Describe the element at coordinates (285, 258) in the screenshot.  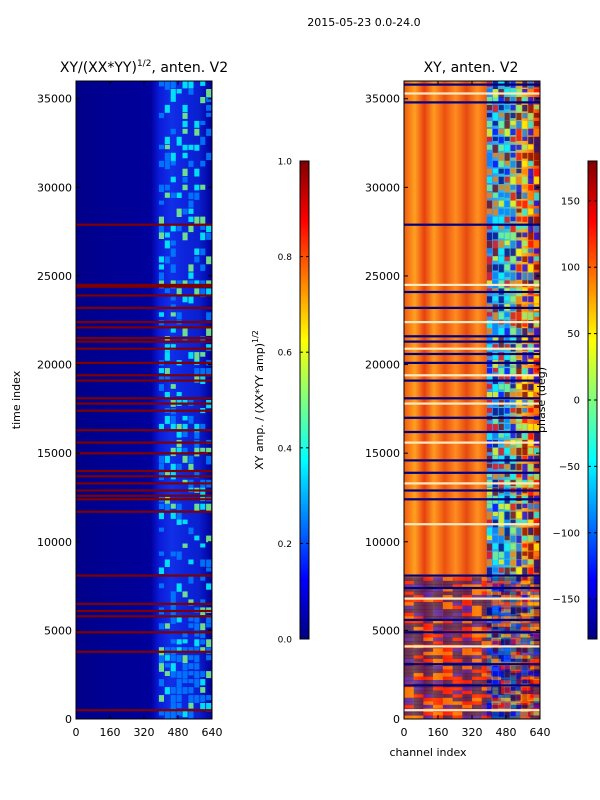
I see `colorbar-tick-label: 0.8` at that location.